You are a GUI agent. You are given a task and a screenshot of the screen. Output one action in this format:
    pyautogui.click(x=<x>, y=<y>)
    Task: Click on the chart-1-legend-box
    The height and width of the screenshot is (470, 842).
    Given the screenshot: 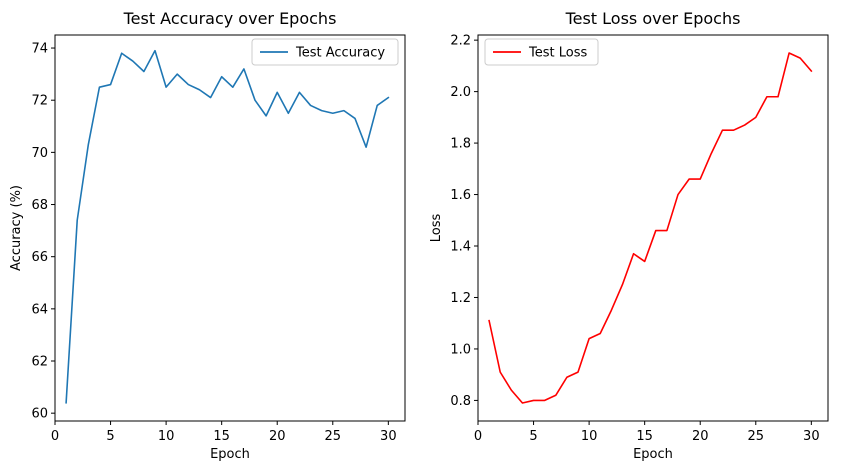 What is the action you would take?
    pyautogui.click(x=325, y=52)
    